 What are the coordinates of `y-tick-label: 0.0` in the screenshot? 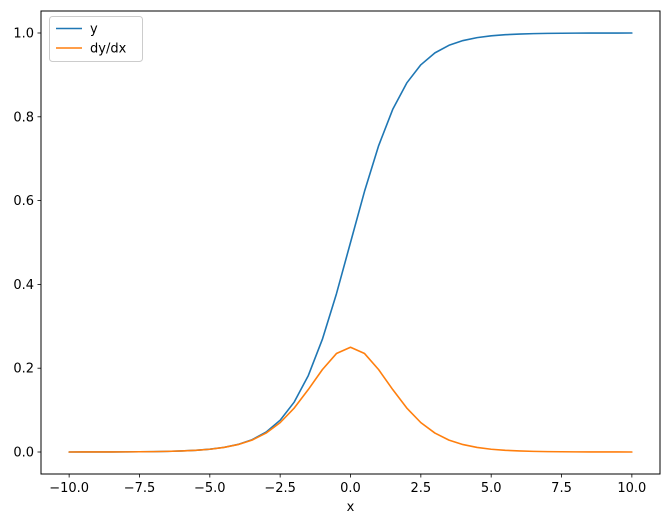 It's located at (23, 453).